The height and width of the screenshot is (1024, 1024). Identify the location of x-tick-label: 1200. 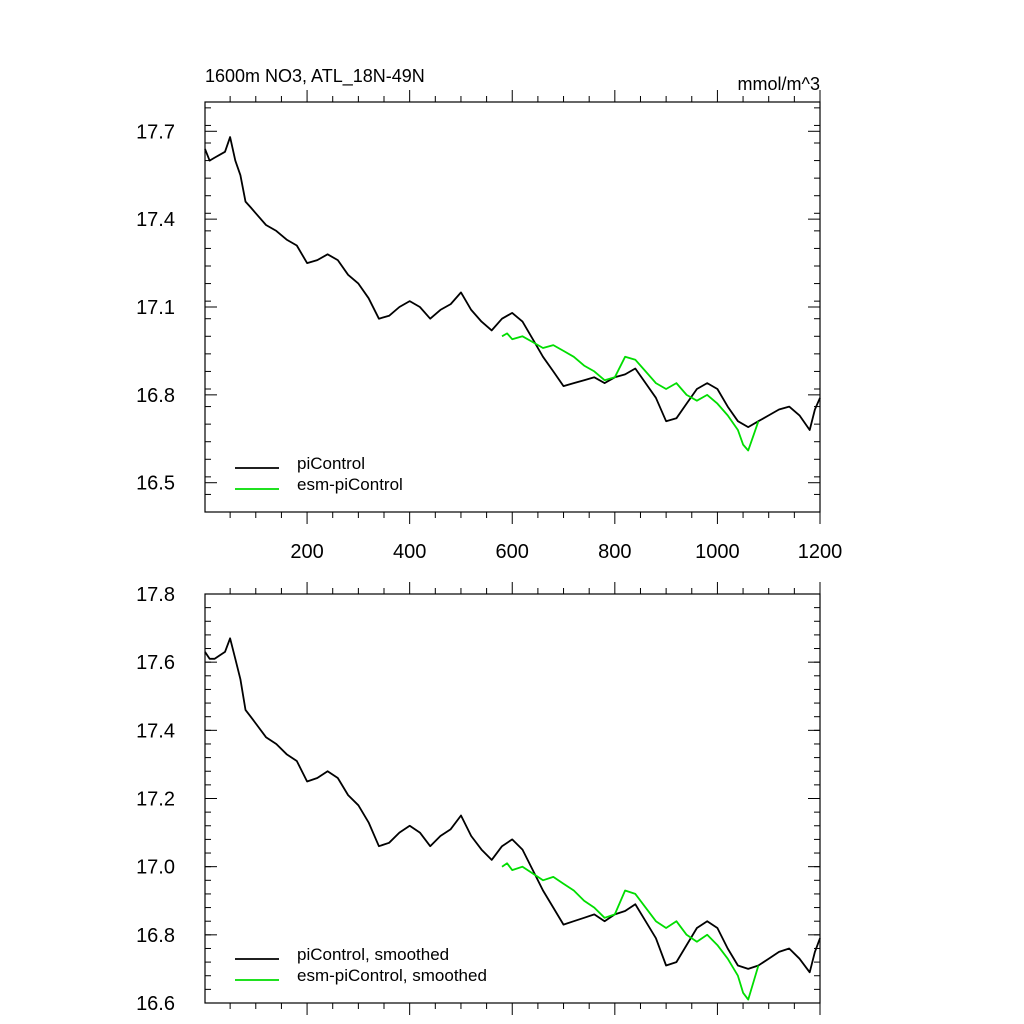
(820, 552).